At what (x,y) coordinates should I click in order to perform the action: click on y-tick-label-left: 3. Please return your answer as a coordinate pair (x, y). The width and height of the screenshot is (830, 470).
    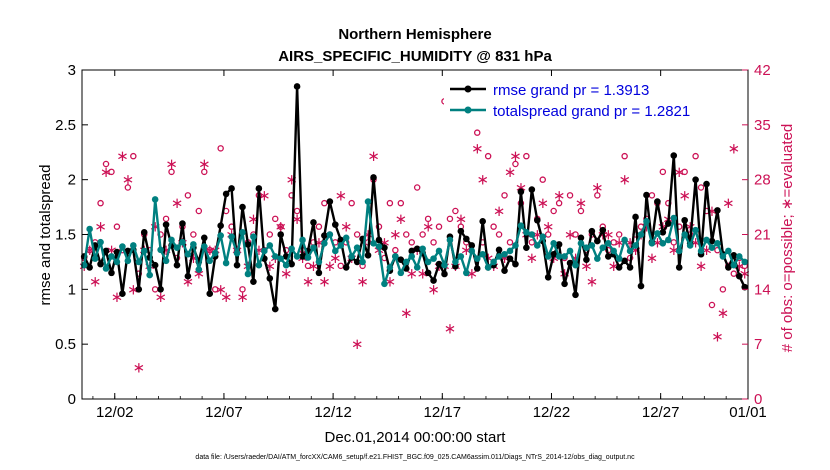
    Looking at the image, I should click on (72, 70).